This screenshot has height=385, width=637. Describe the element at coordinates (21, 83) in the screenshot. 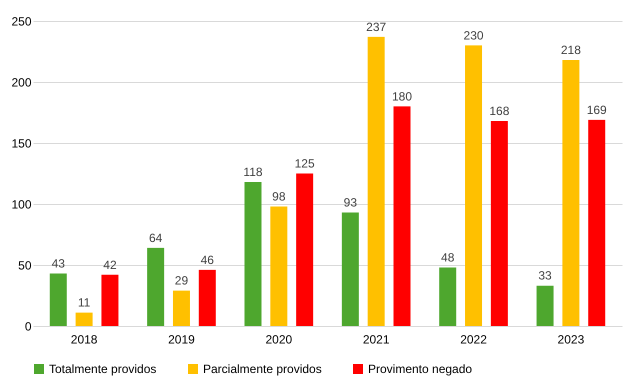

I see `y-tick-label: 200` at that location.